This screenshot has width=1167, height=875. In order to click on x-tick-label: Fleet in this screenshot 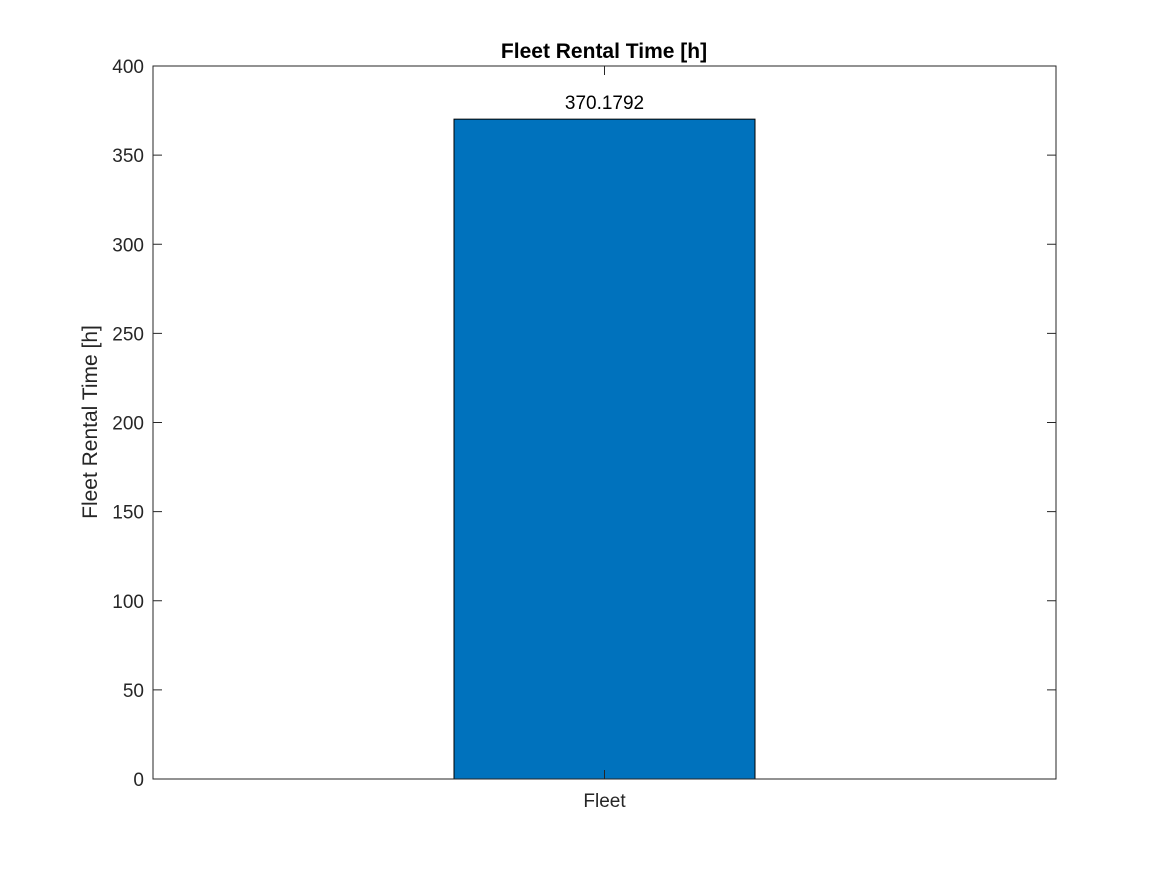, I will do `click(604, 801)`.